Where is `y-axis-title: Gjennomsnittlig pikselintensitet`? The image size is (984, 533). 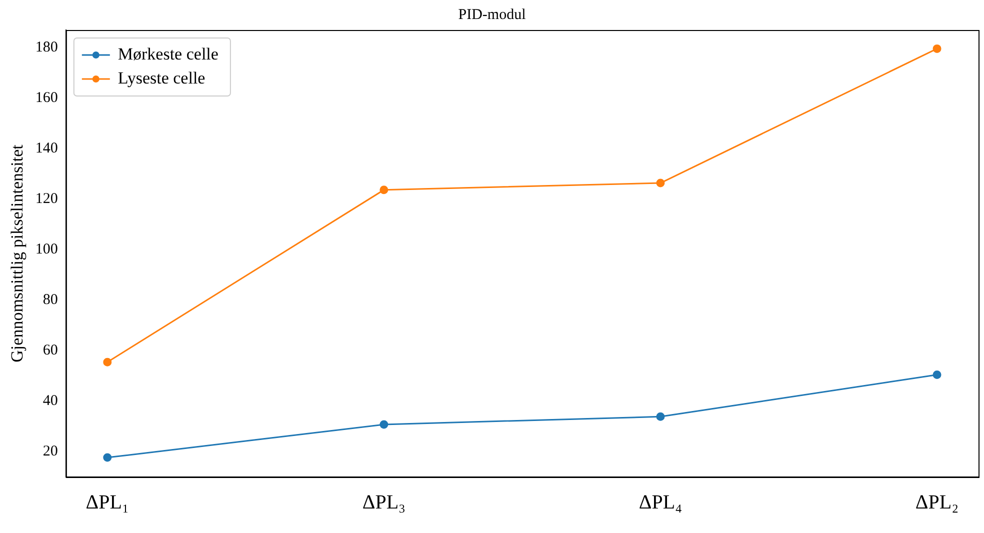 y-axis-title: Gjennomsnittlig pikselintensitet is located at coordinates (17, 253).